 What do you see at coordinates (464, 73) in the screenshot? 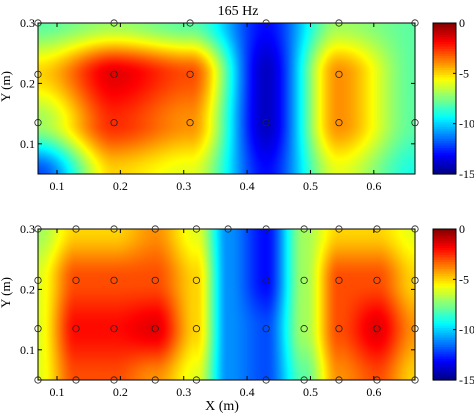
I see `colorbar-tick-label: -5` at bounding box center [464, 73].